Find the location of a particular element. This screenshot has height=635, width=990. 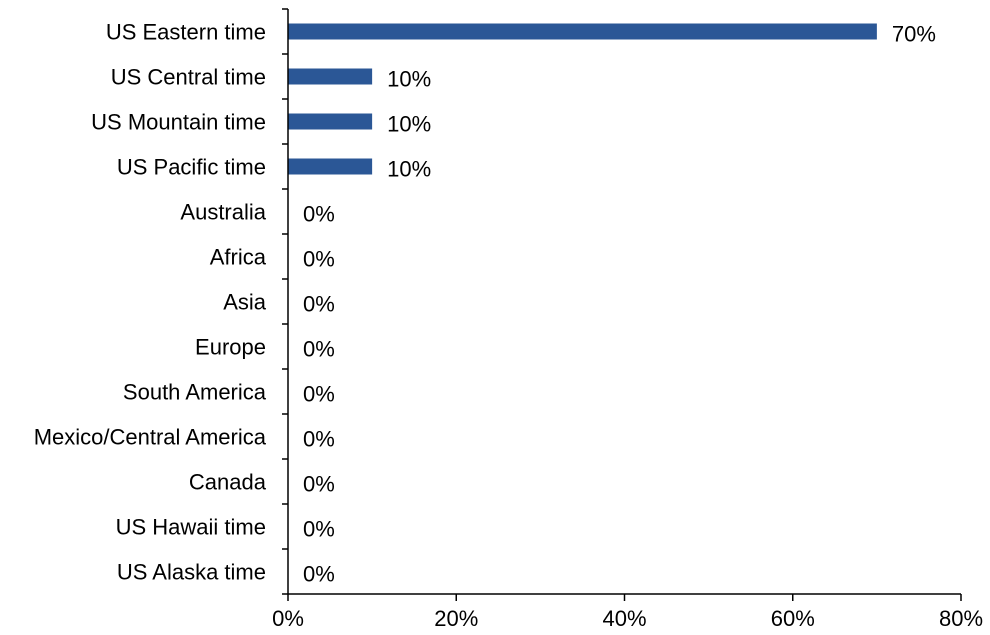

category-label: US Central time is located at coordinates (188, 77).